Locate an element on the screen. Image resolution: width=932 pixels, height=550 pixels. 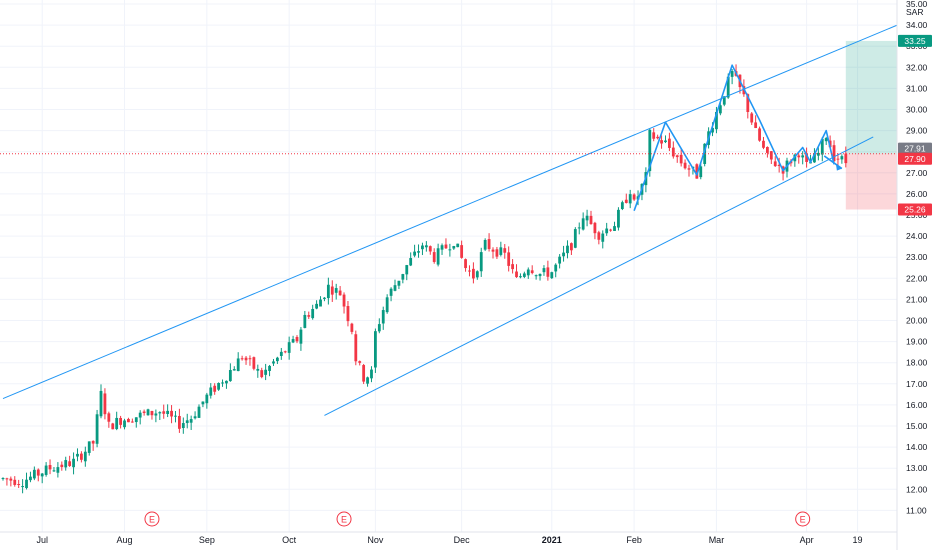
time-axis-tick-label: Mar is located at coordinates (717, 540).